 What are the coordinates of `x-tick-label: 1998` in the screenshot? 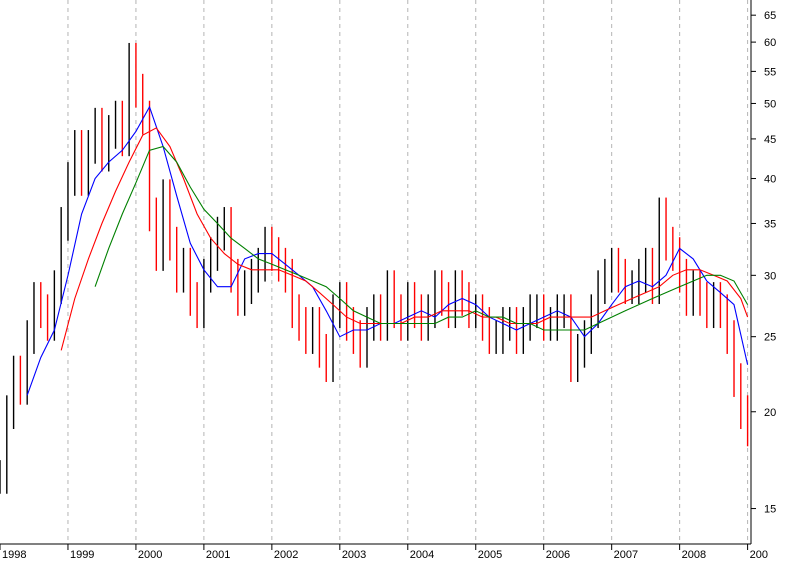 It's located at (14, 555).